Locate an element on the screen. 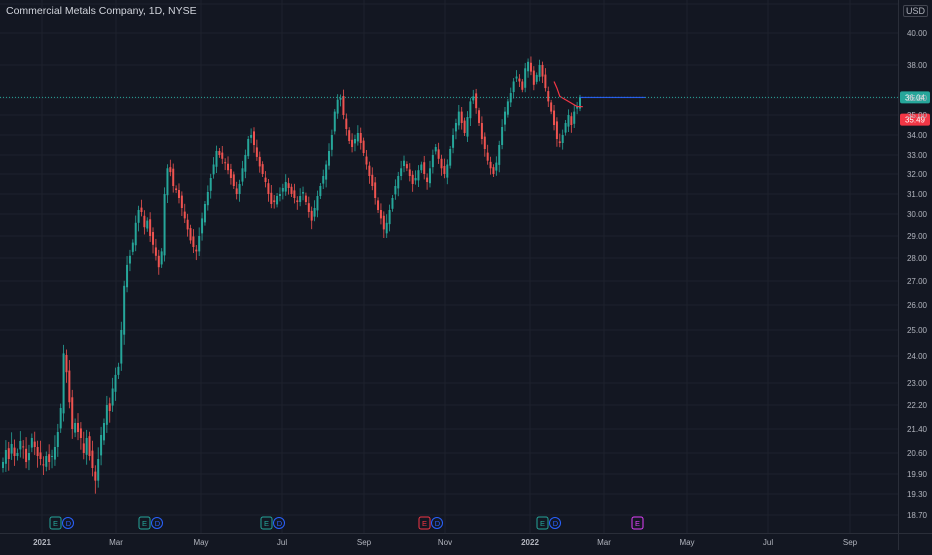 The width and height of the screenshot is (932, 555). x-tick-label: 2021 is located at coordinates (42, 542).